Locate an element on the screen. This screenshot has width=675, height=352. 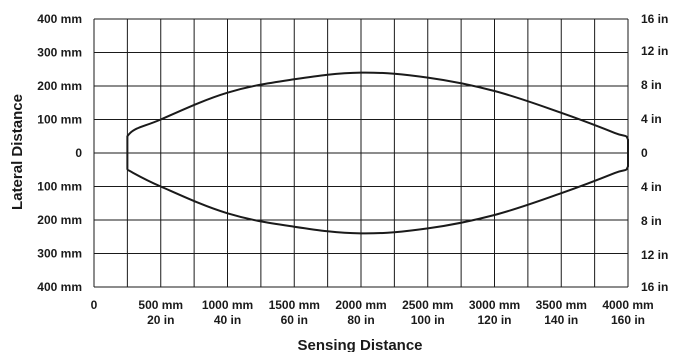
y-tick-label-left: 0 is located at coordinates (78, 153).